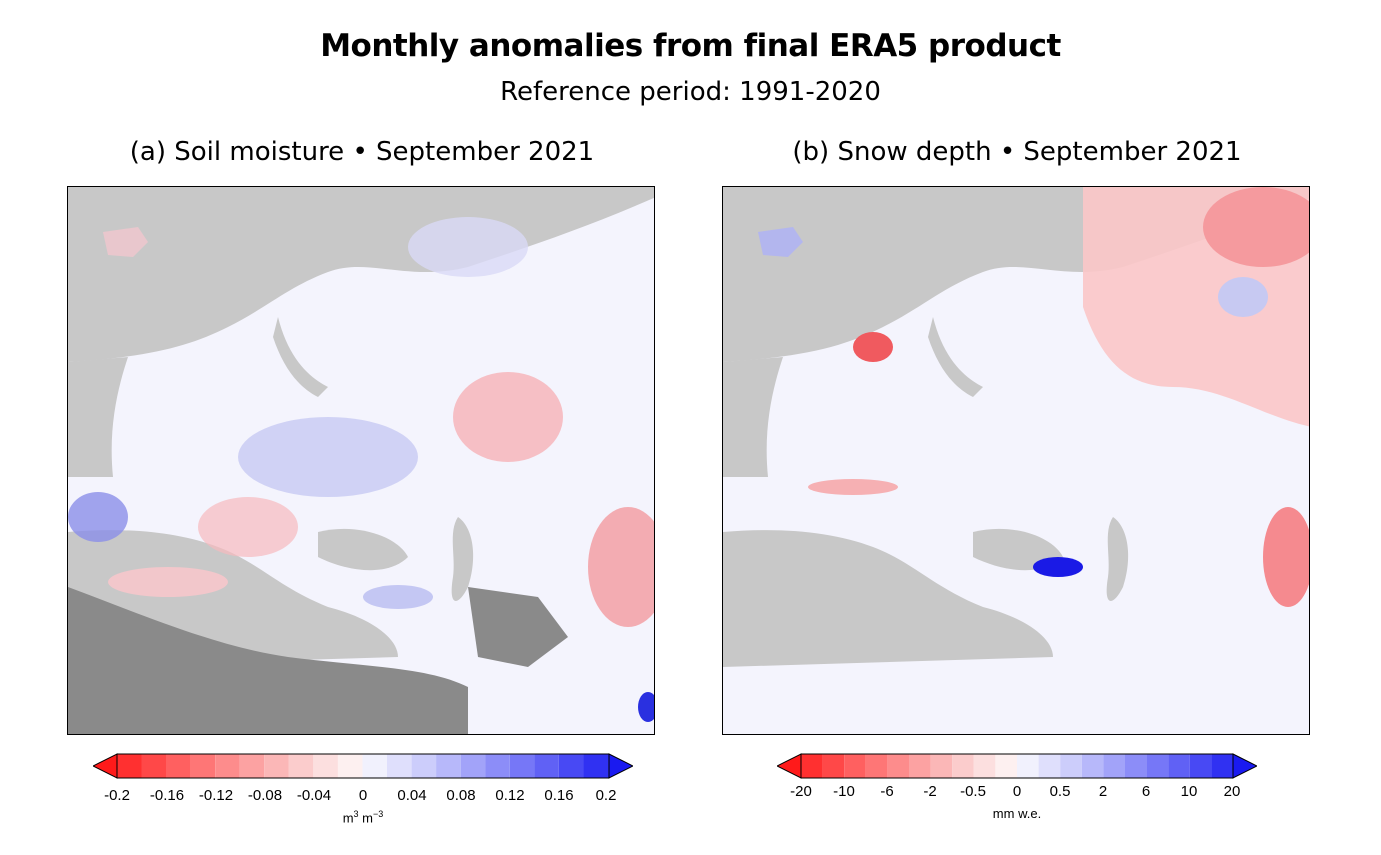  Describe the element at coordinates (348, 818) in the screenshot. I see `unit-base: m` at that location.